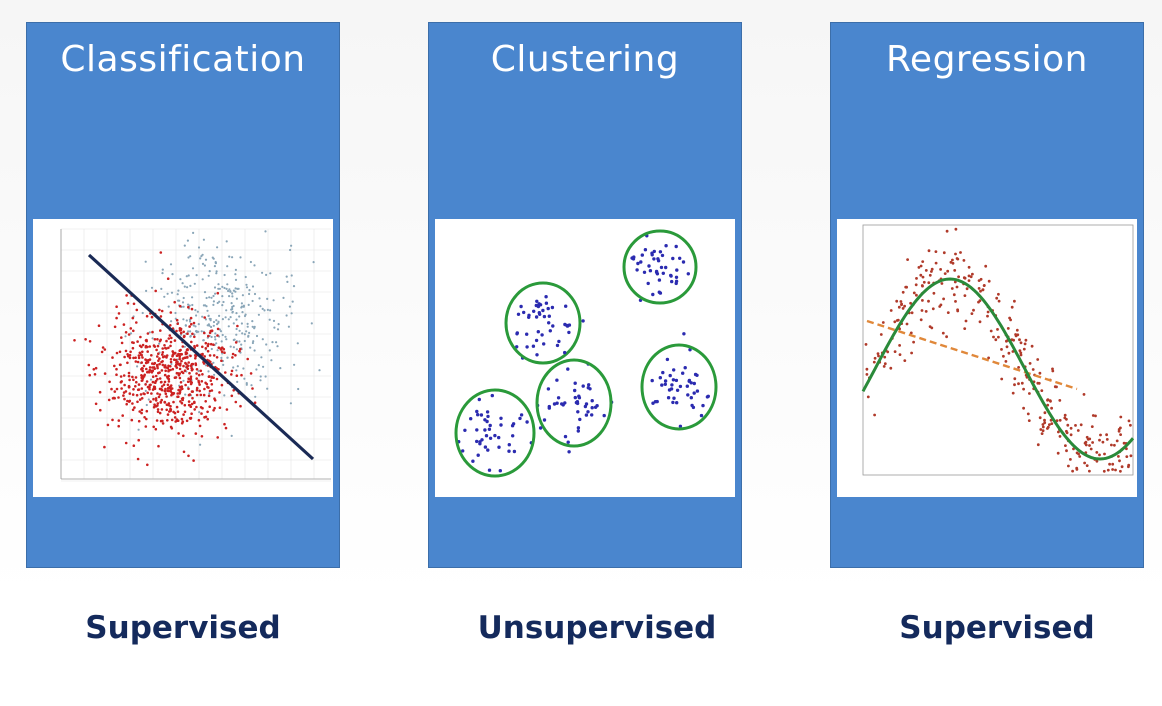 The height and width of the screenshot is (706, 1162). What do you see at coordinates (498, 433) in the screenshot?
I see `cluster` at bounding box center [498, 433].